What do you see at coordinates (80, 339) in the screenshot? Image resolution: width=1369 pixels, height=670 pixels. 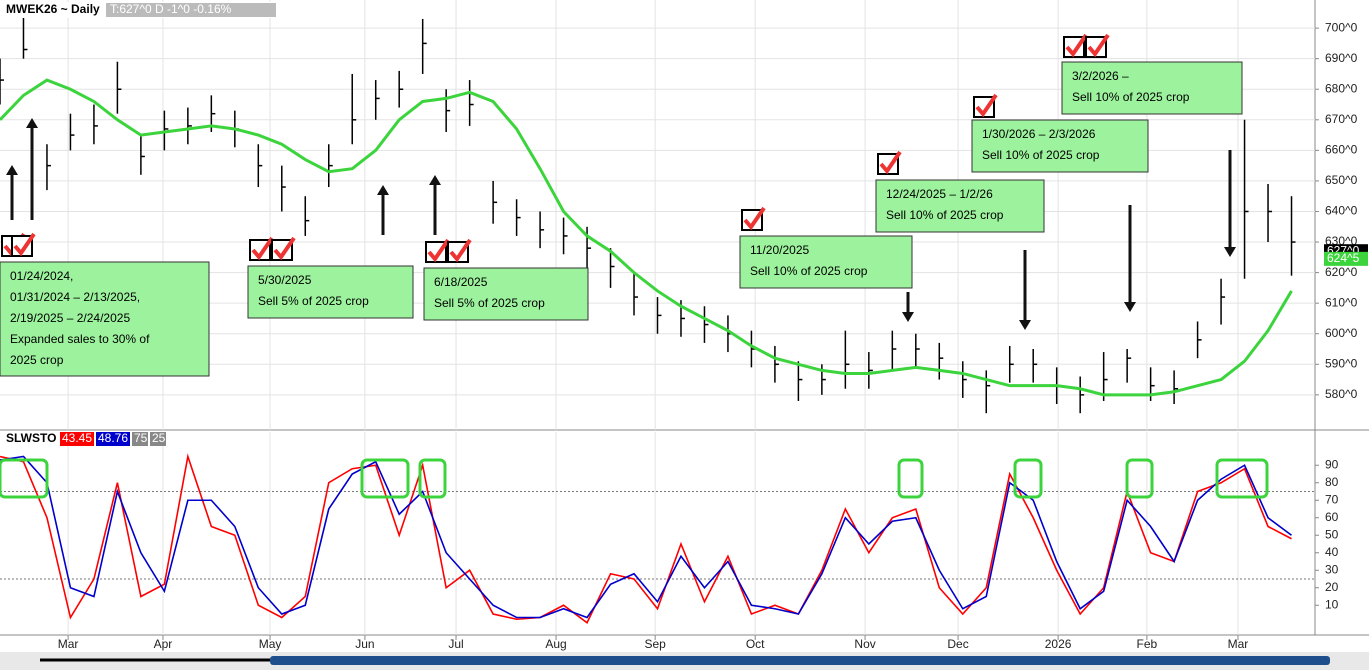 I see `annotation-text: Expanded sales to 30% of` at bounding box center [80, 339].